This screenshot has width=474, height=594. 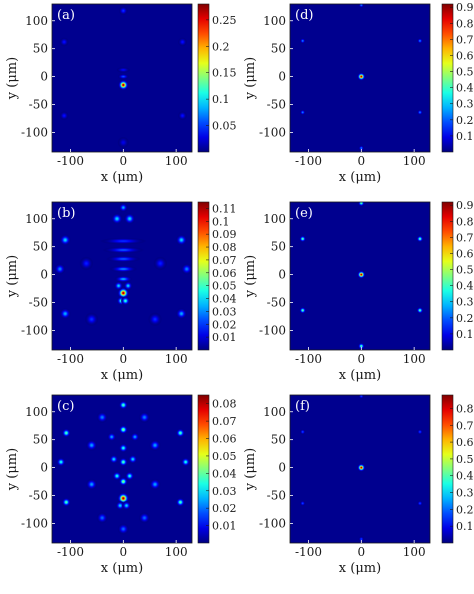 I want to click on y-tick-label: 100, so click(x=274, y=412).